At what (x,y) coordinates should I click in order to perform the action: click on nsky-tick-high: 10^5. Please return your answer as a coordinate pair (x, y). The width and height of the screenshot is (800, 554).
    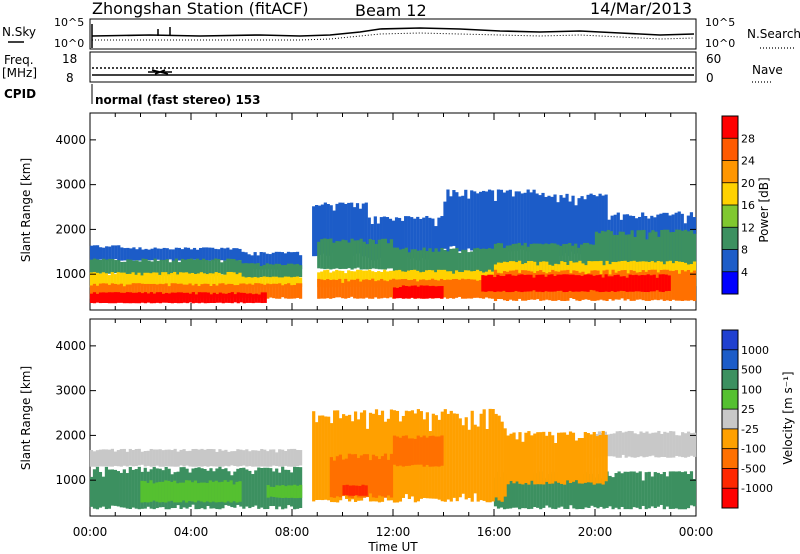
    Looking at the image, I should click on (69, 22).